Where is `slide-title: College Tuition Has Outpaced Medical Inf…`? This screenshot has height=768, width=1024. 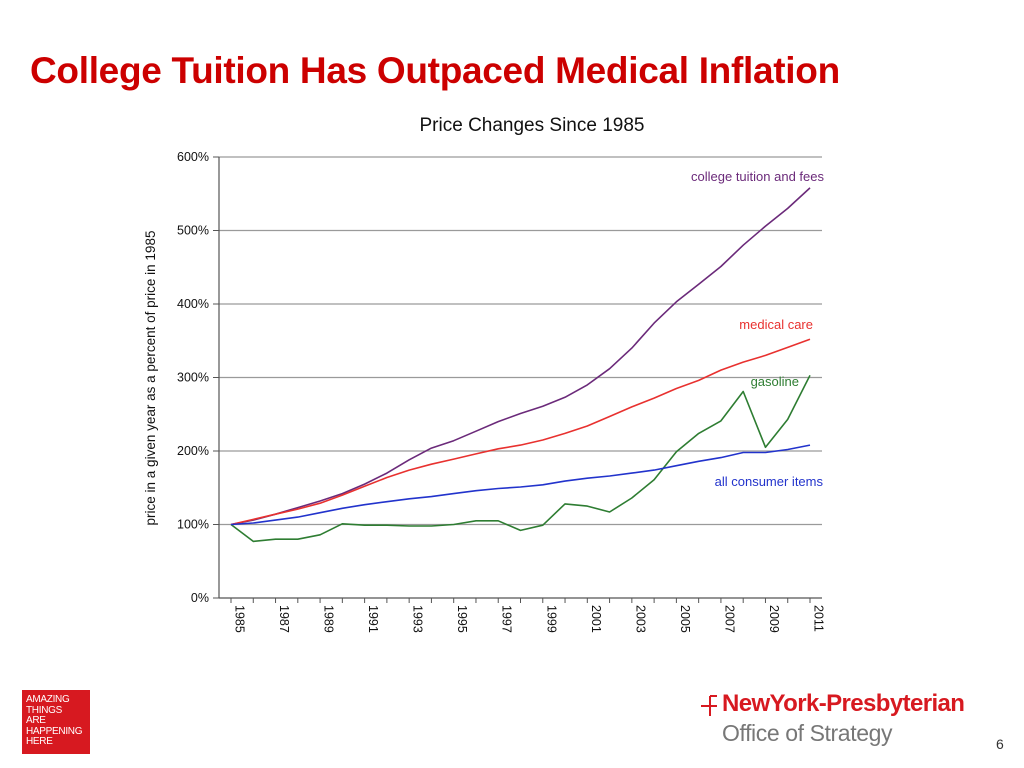
slide-title: College Tuition Has Outpaced Medical Inf… is located at coordinates (435, 70).